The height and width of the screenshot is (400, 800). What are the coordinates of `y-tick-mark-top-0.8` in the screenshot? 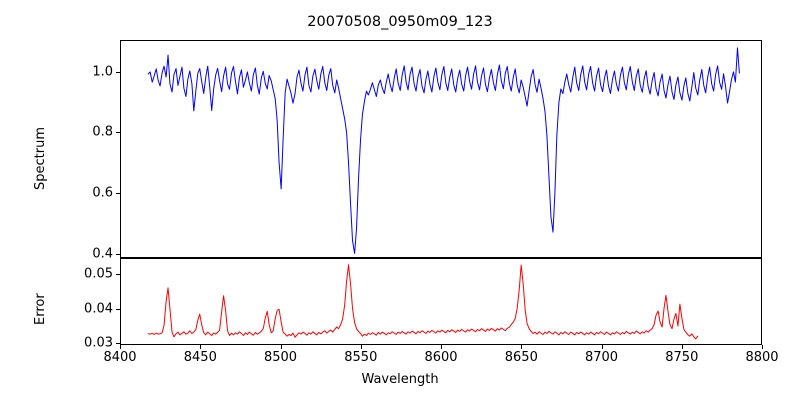 It's located at (118, 133).